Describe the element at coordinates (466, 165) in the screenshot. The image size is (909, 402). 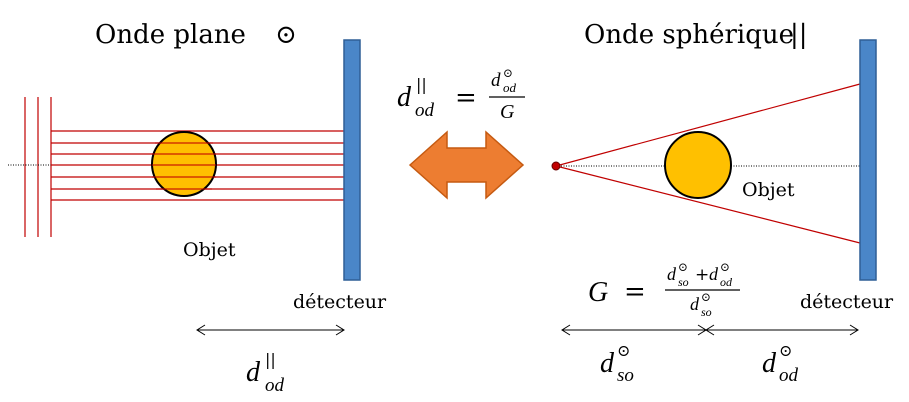
I see `double-arrow` at that location.